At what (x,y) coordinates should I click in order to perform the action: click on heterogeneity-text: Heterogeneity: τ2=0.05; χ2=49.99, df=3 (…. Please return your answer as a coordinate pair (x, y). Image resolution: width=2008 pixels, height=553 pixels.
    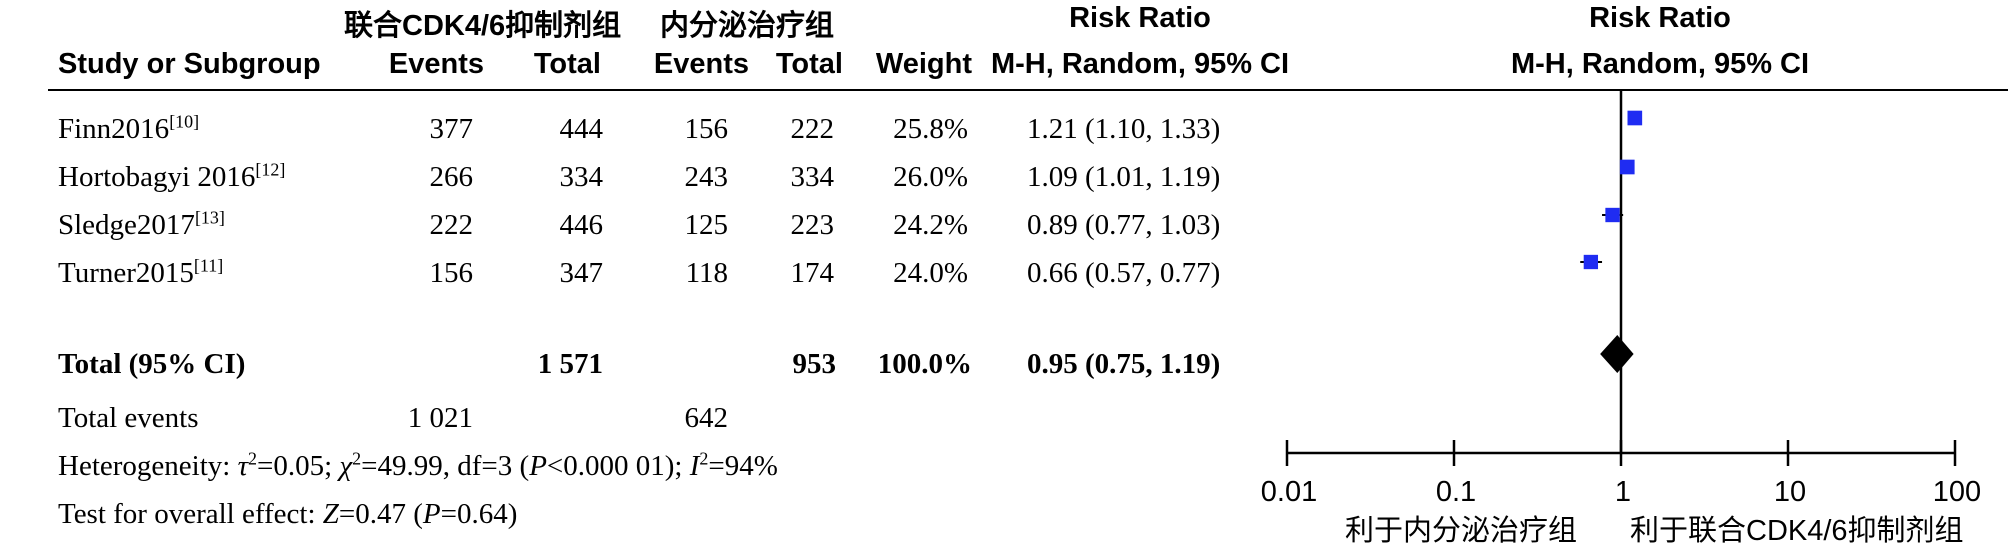
    Looking at the image, I should click on (418, 465).